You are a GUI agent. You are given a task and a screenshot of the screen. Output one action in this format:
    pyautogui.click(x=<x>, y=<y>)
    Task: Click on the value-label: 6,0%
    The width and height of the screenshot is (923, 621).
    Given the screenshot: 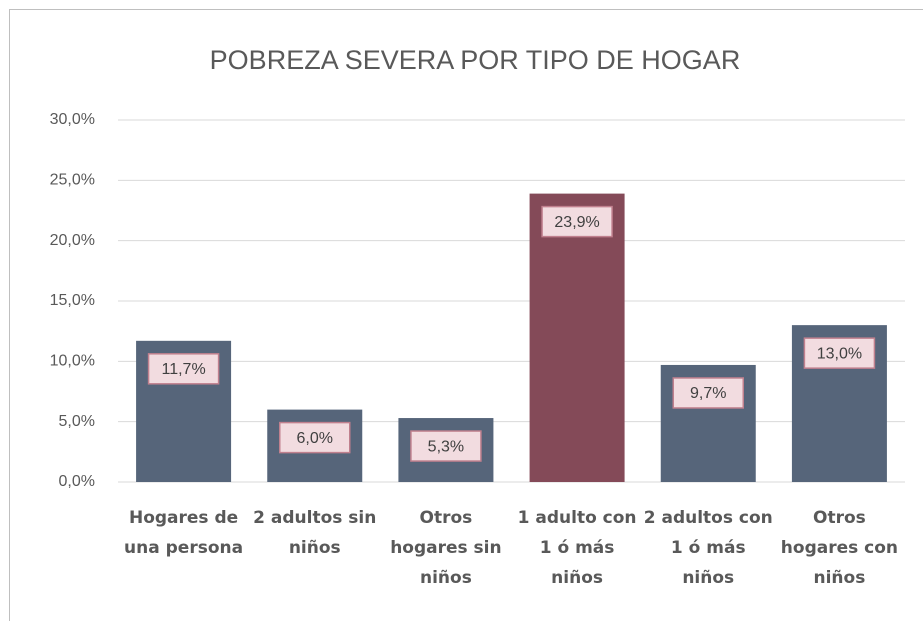 What is the action you would take?
    pyautogui.click(x=315, y=438)
    